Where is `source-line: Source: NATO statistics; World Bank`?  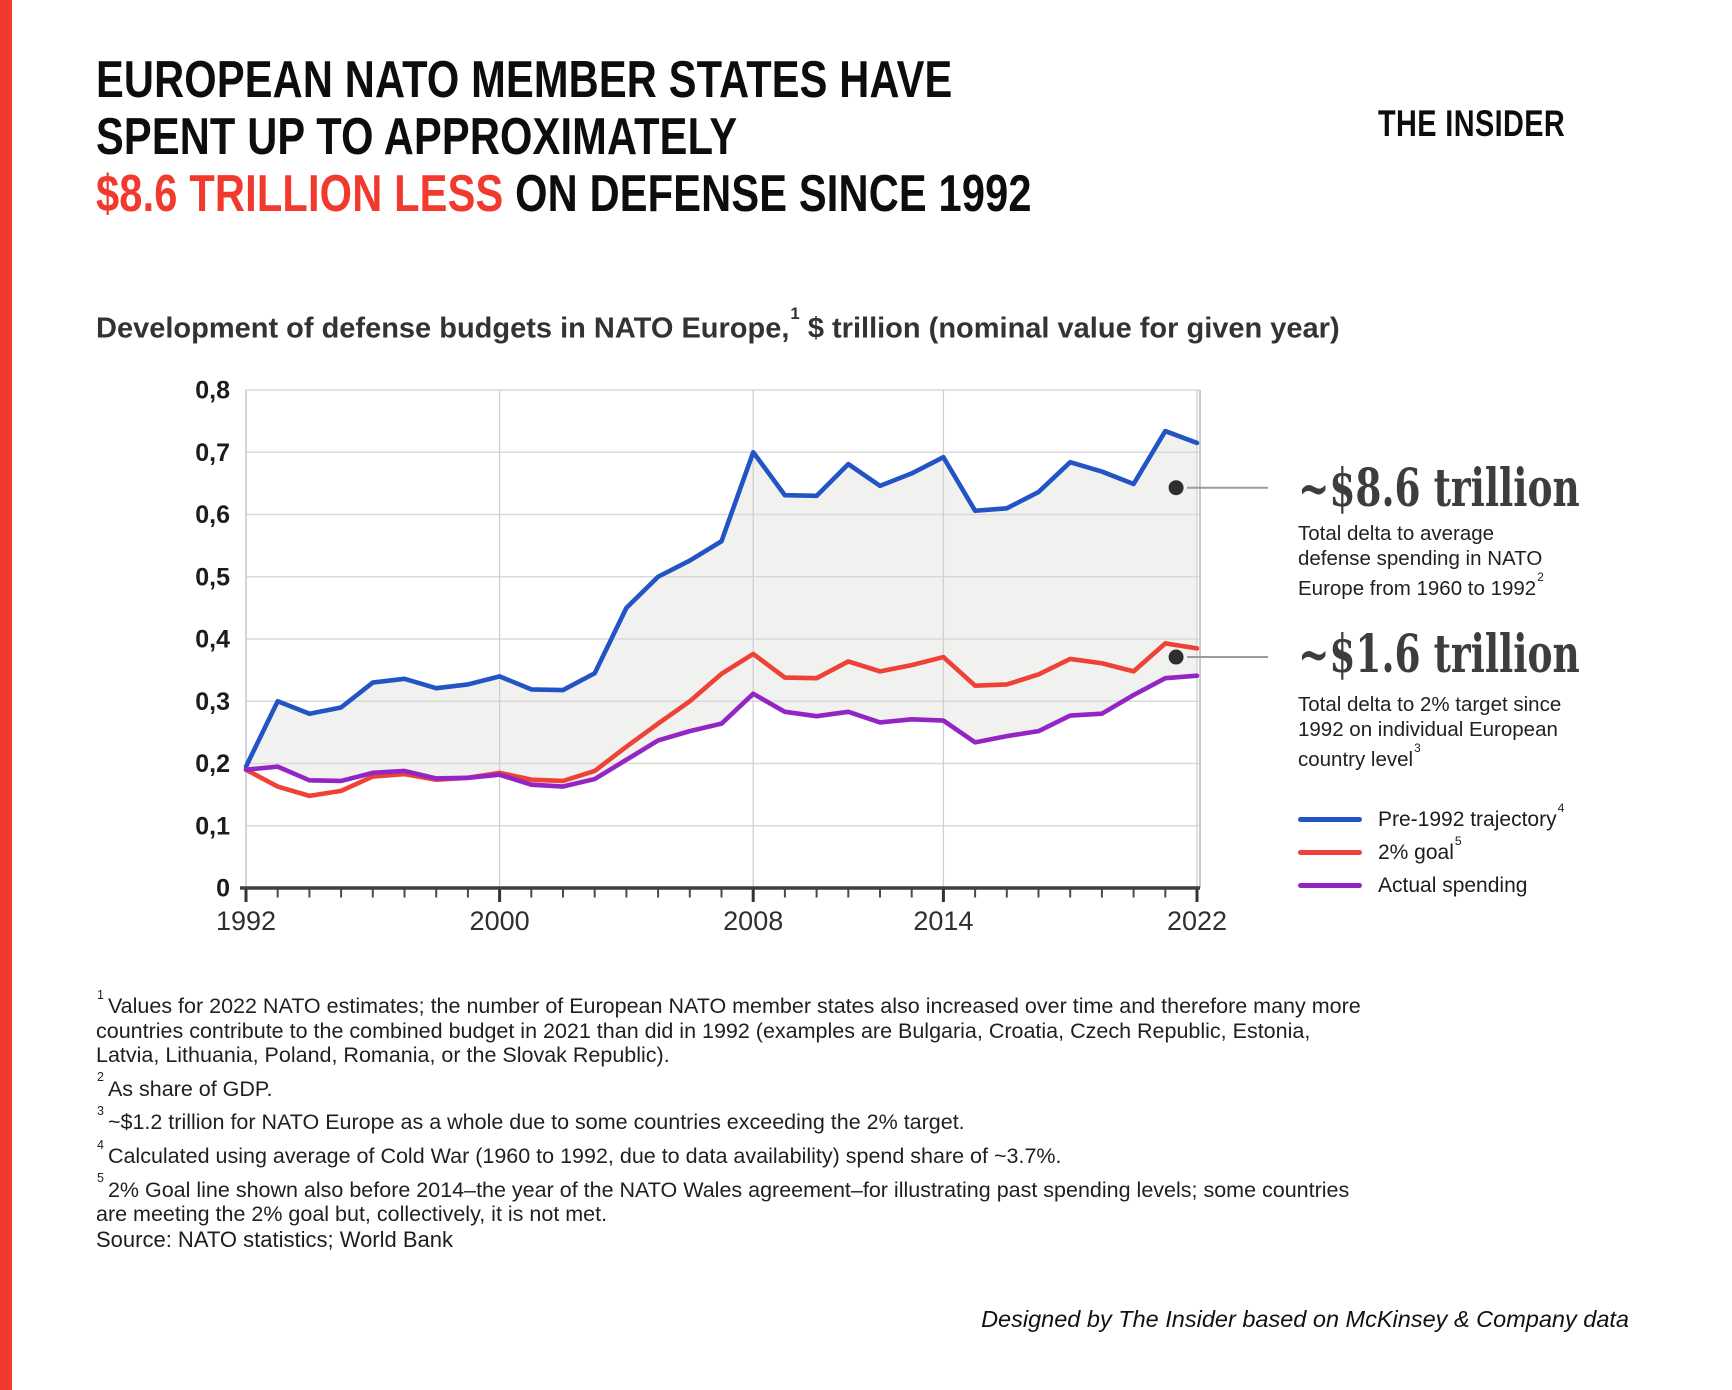 source-line: Source: NATO statistics; World Bank is located at coordinates (275, 1239).